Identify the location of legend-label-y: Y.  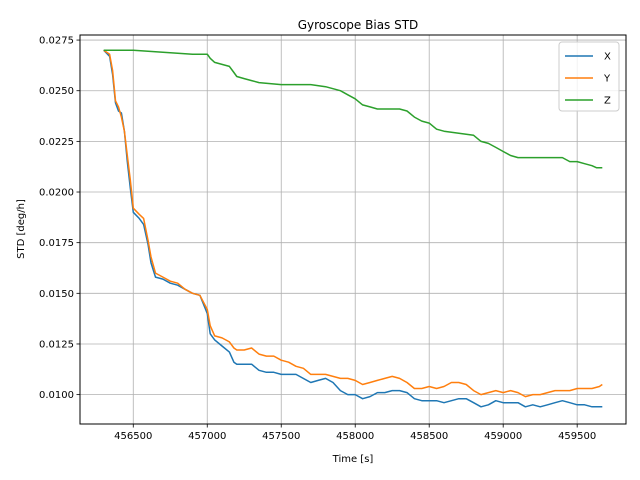
(607, 79).